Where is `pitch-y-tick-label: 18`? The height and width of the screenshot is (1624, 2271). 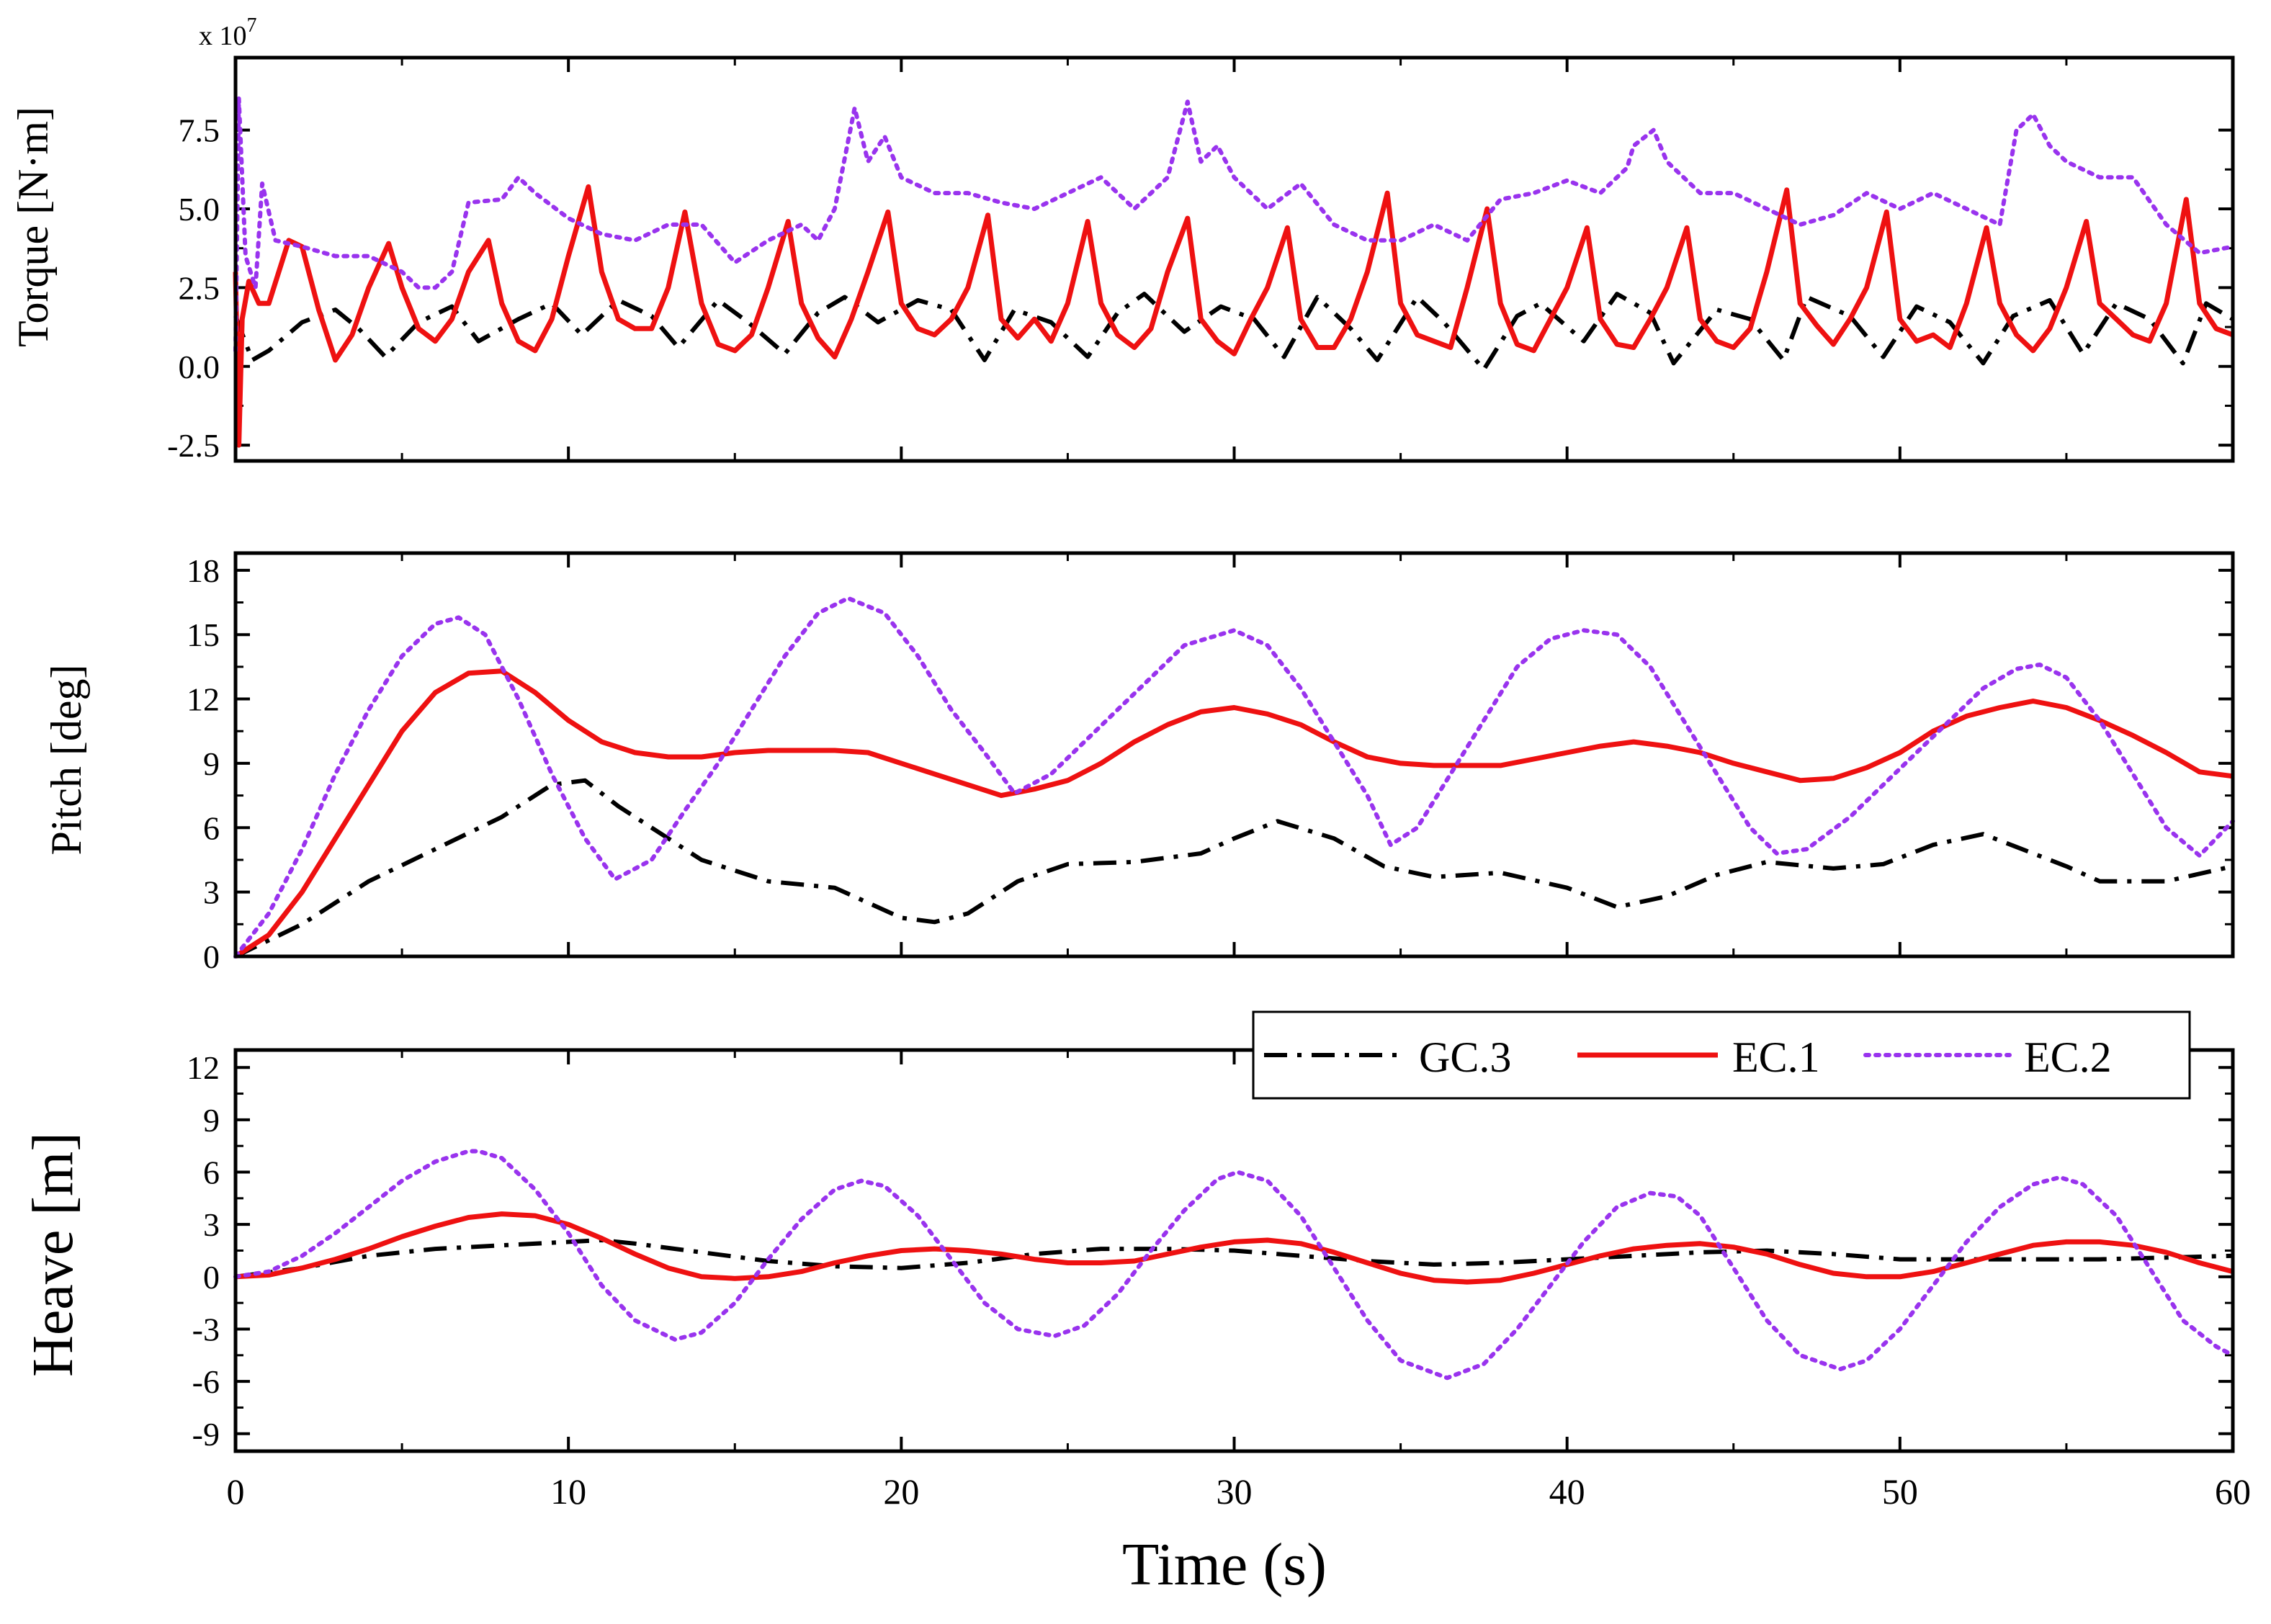 pitch-y-tick-label: 18 is located at coordinates (204, 570).